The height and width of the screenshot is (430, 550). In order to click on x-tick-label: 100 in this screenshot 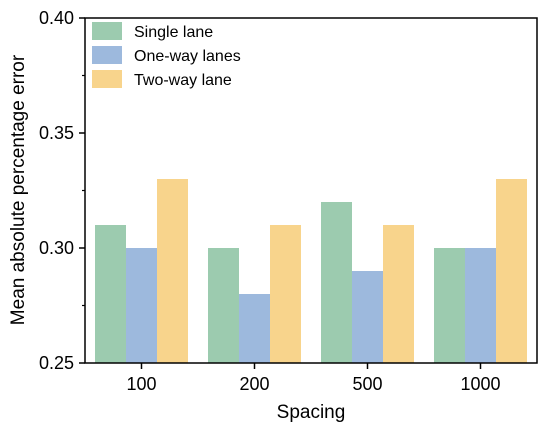, I will do `click(141, 384)`.